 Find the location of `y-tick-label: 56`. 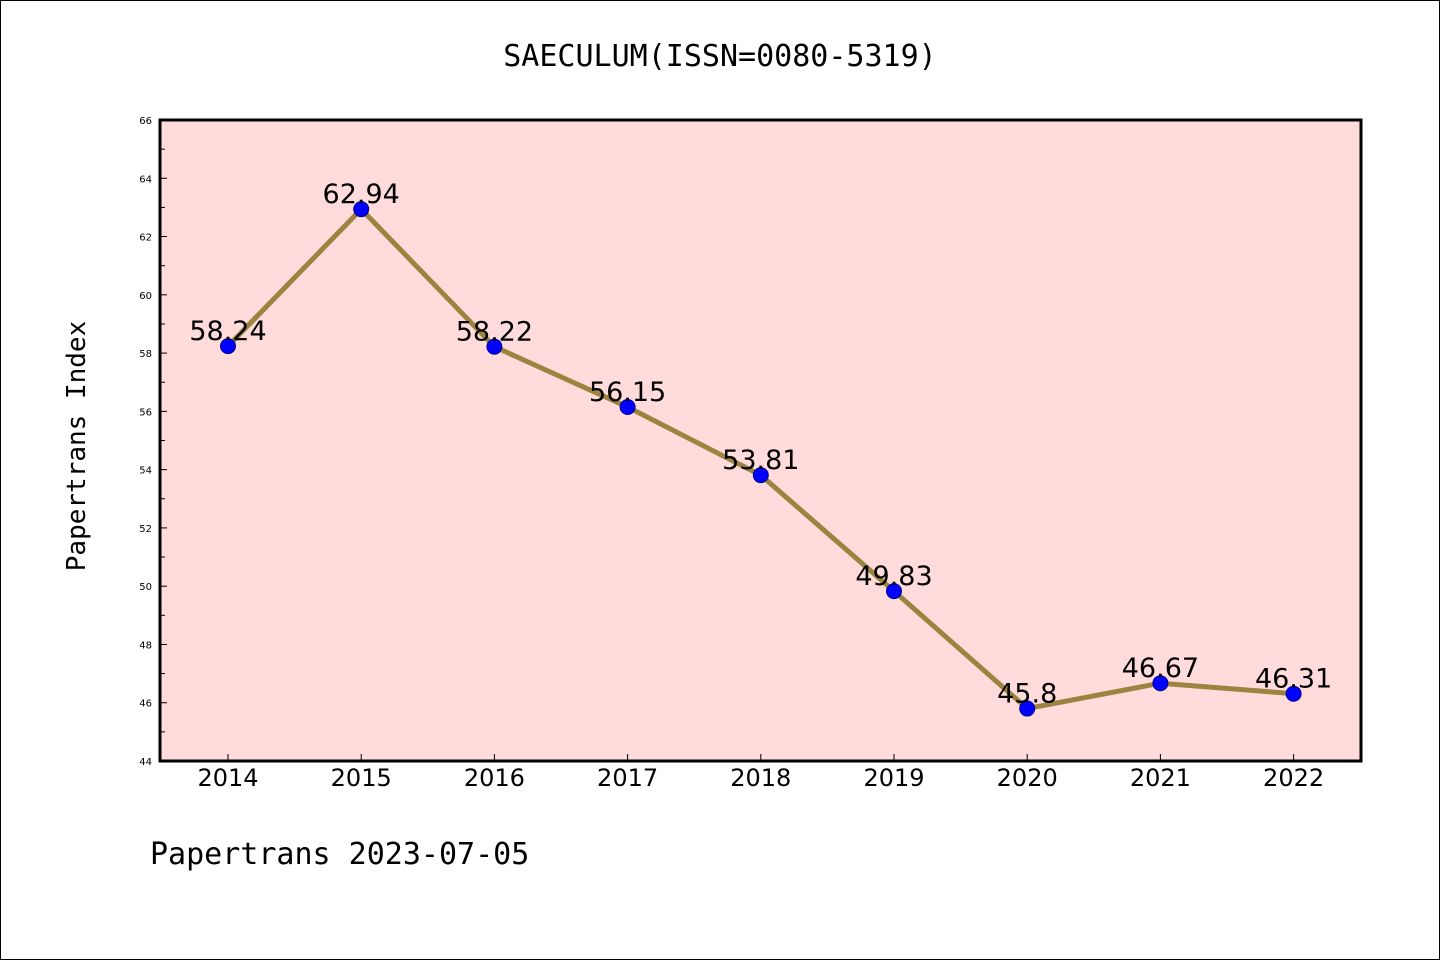

y-tick-label: 56 is located at coordinates (145, 412).